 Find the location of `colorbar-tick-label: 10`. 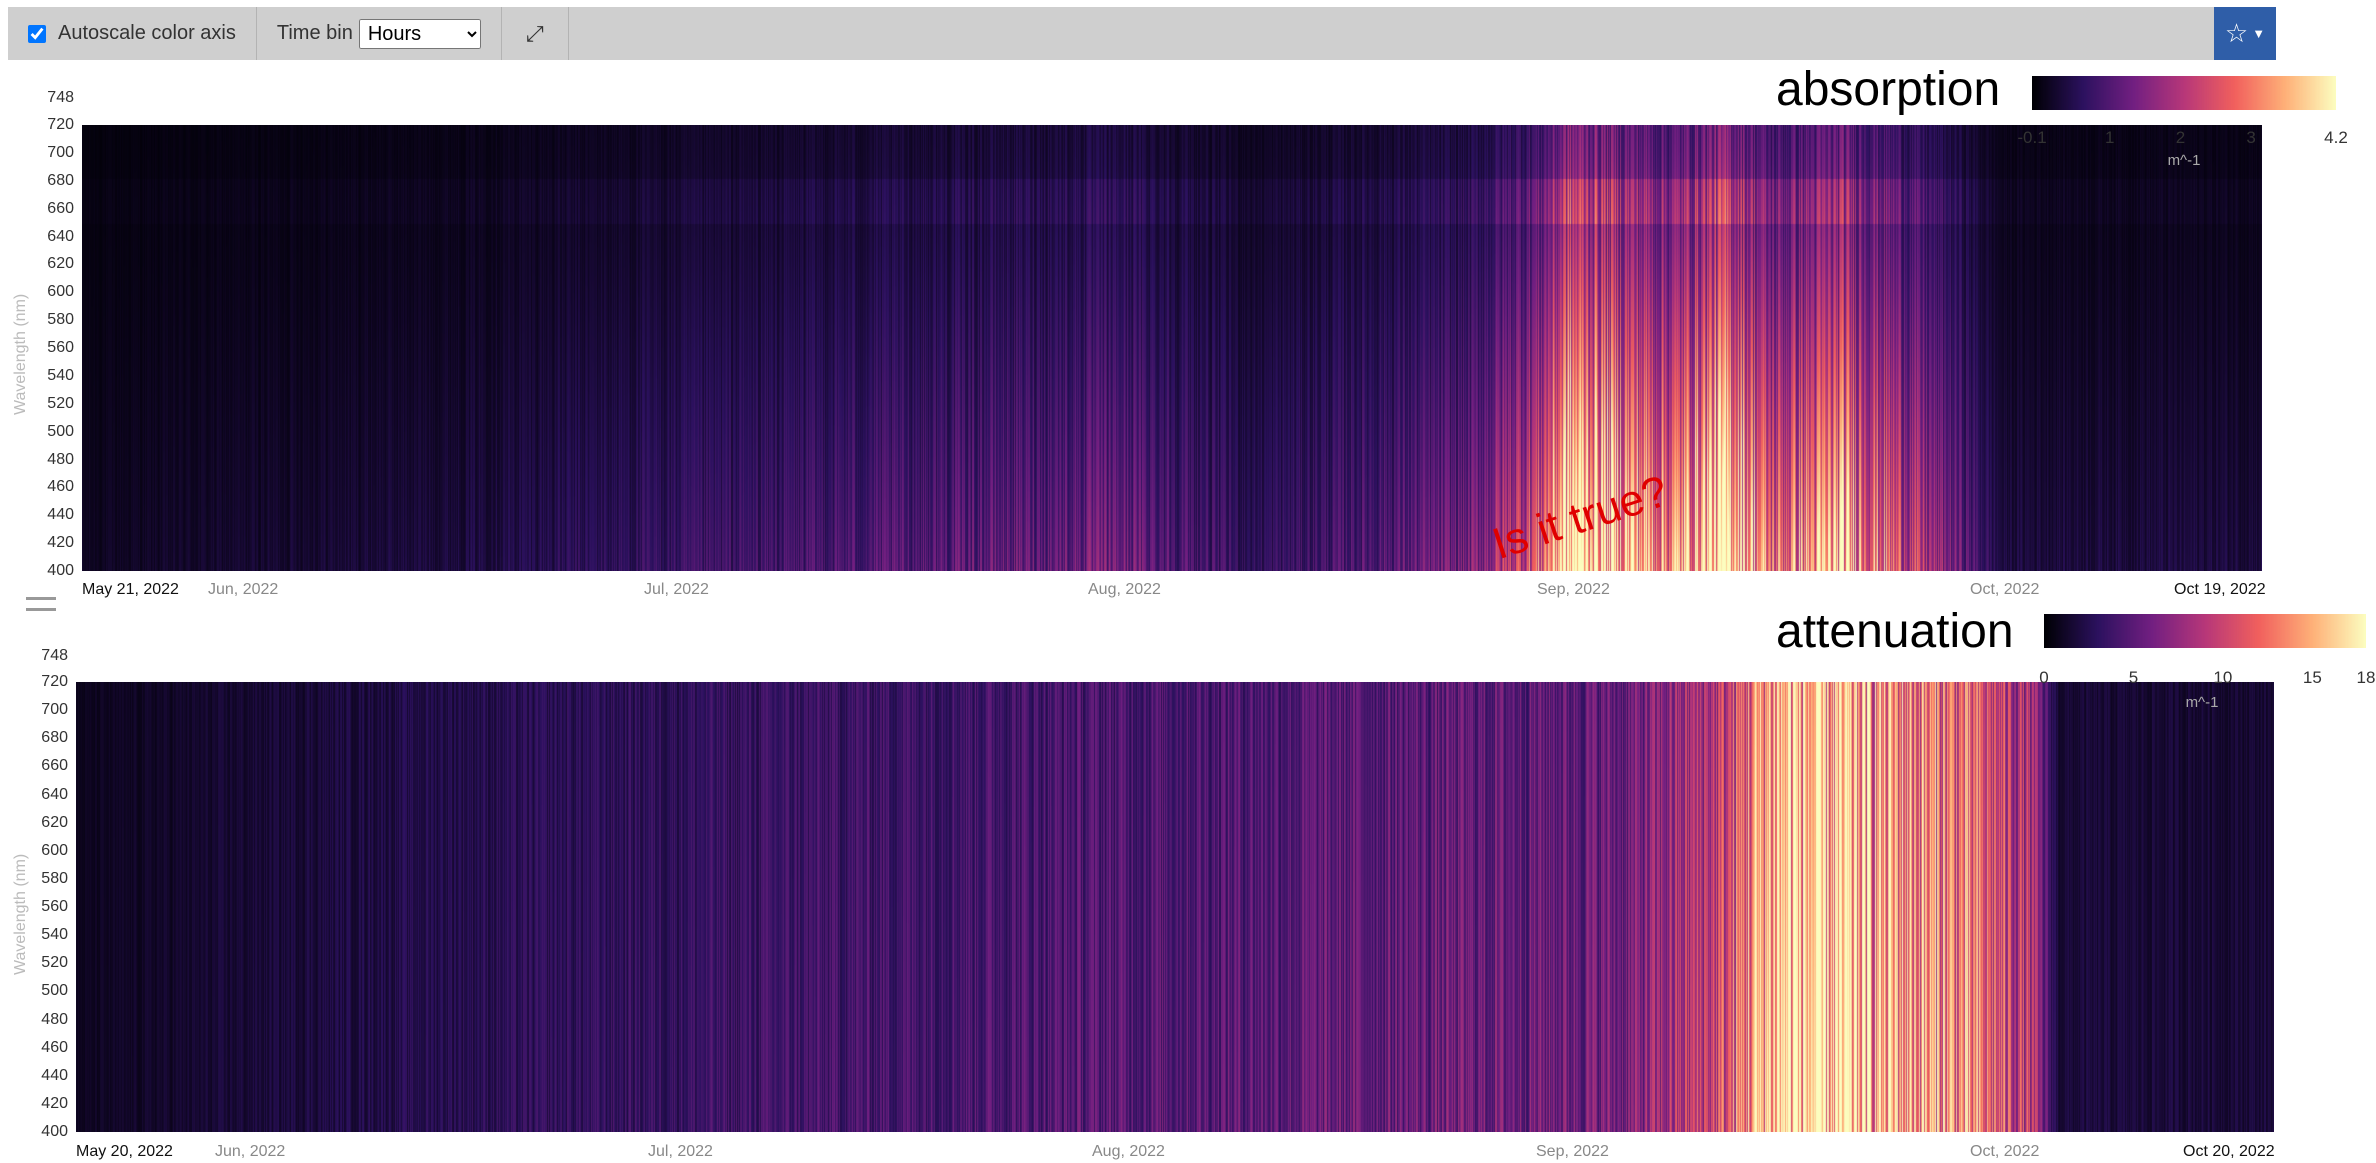

colorbar-tick-label: 10 is located at coordinates (2223, 677).